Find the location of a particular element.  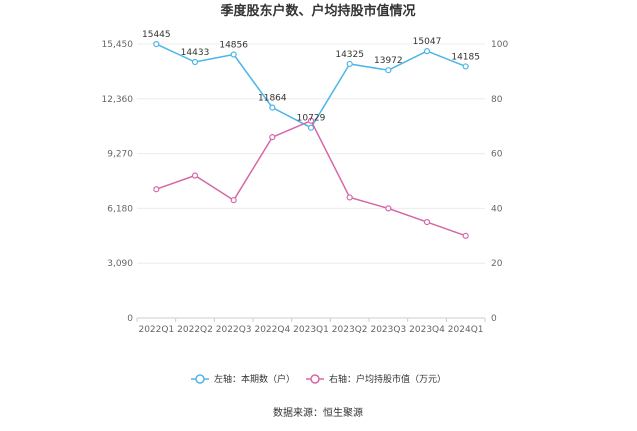

x-tick-label: 2022Q2 is located at coordinates (195, 330).